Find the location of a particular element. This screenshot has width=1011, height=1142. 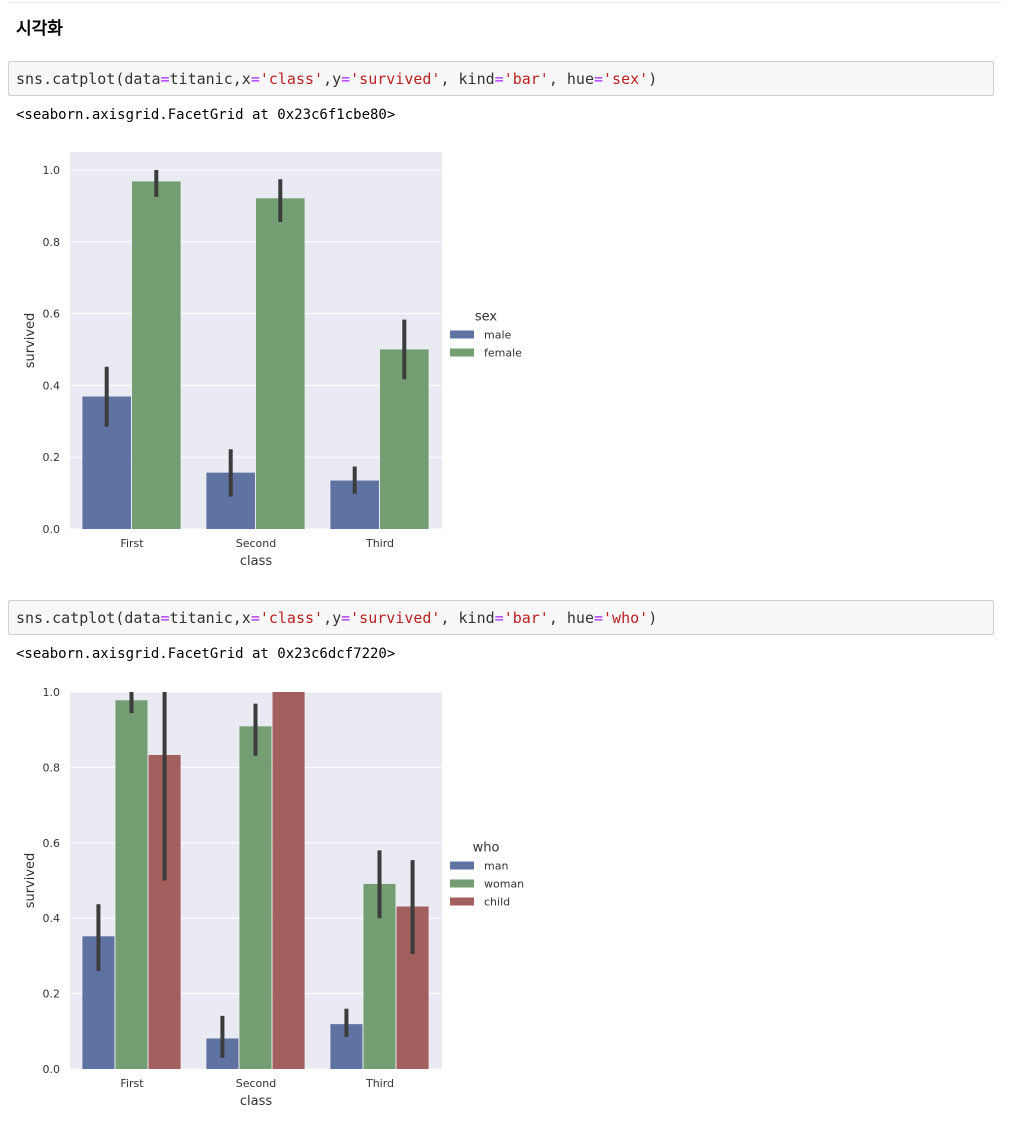

legend: sex male female is located at coordinates (486, 335).